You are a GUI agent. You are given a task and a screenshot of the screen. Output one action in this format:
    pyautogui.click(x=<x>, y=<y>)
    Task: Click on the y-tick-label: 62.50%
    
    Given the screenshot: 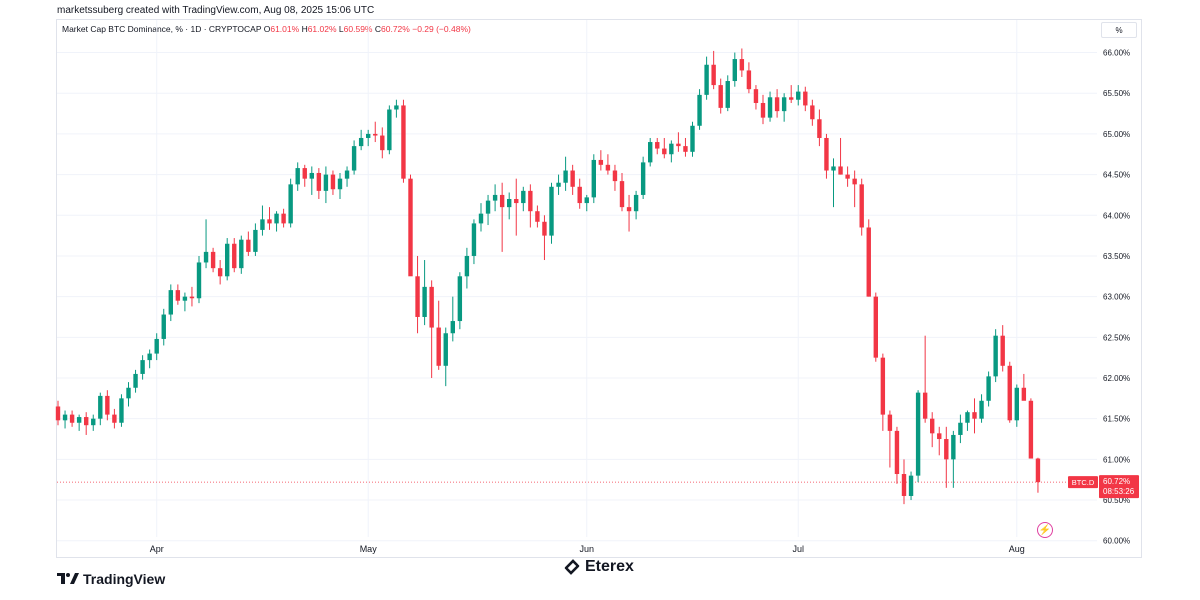 What is the action you would take?
    pyautogui.click(x=1116, y=337)
    